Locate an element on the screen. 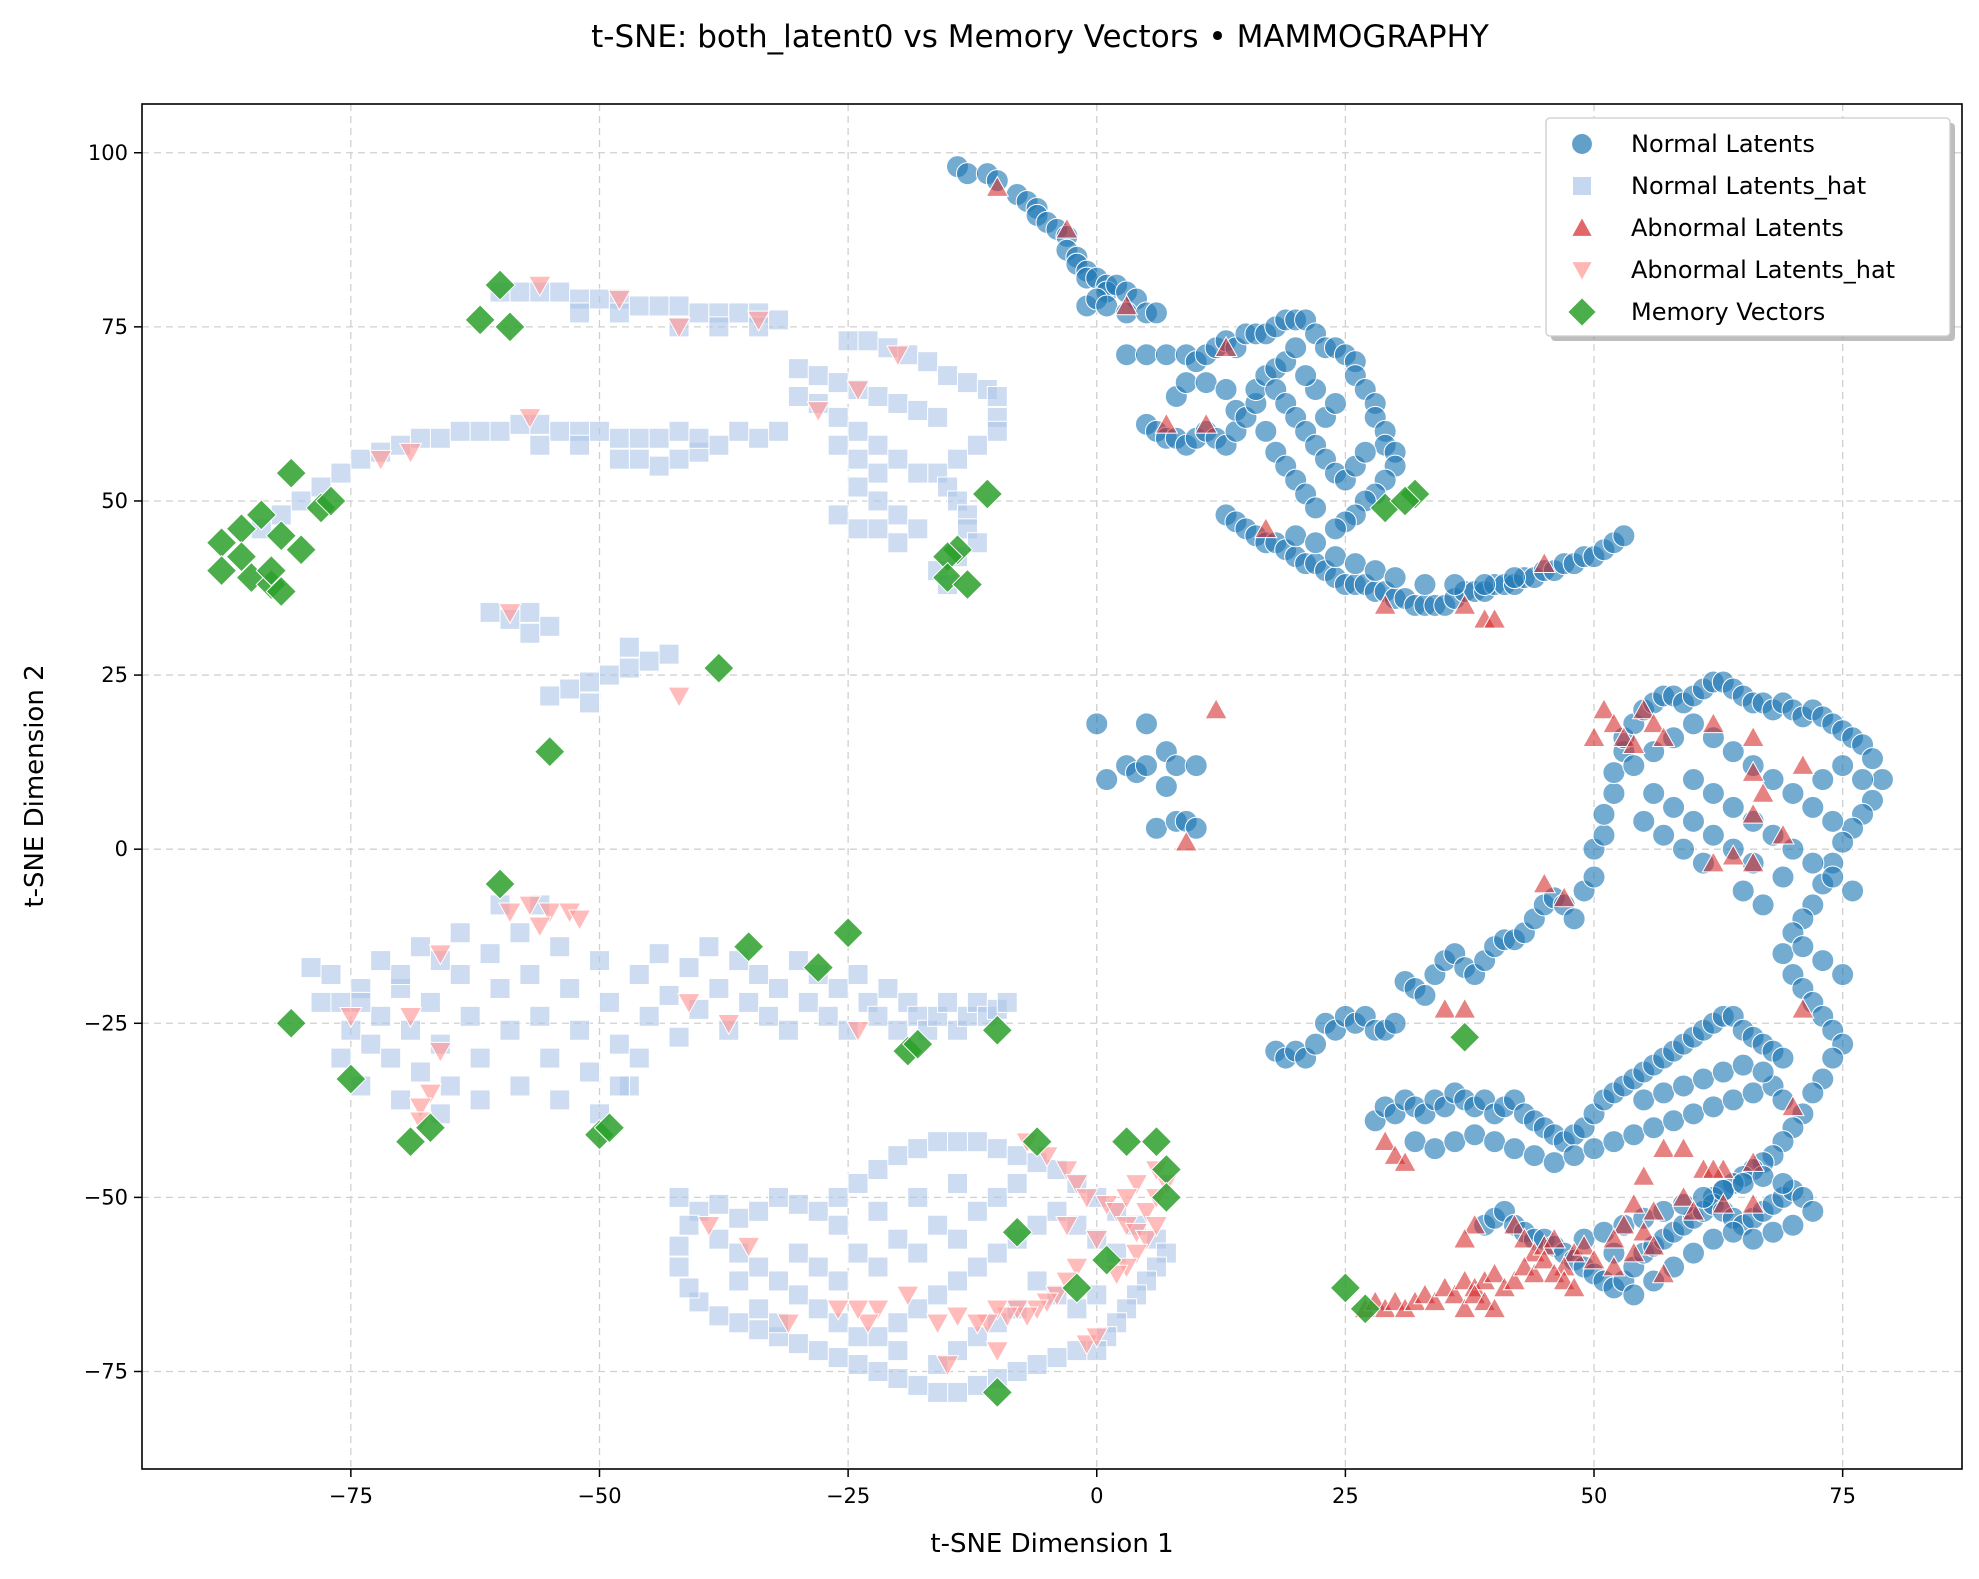  y-tick-label: 25 is located at coordinates (114, 675).